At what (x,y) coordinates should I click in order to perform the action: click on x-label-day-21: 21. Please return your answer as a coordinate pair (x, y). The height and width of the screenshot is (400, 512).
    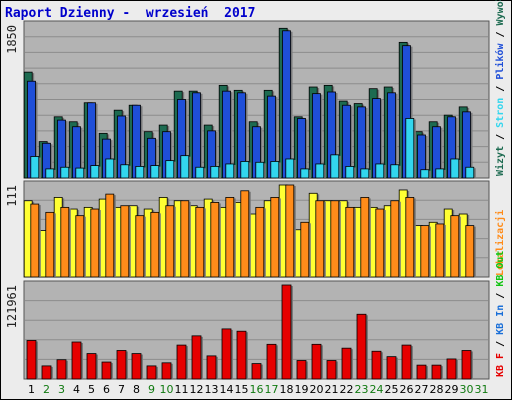
    Looking at the image, I should click on (332, 389).